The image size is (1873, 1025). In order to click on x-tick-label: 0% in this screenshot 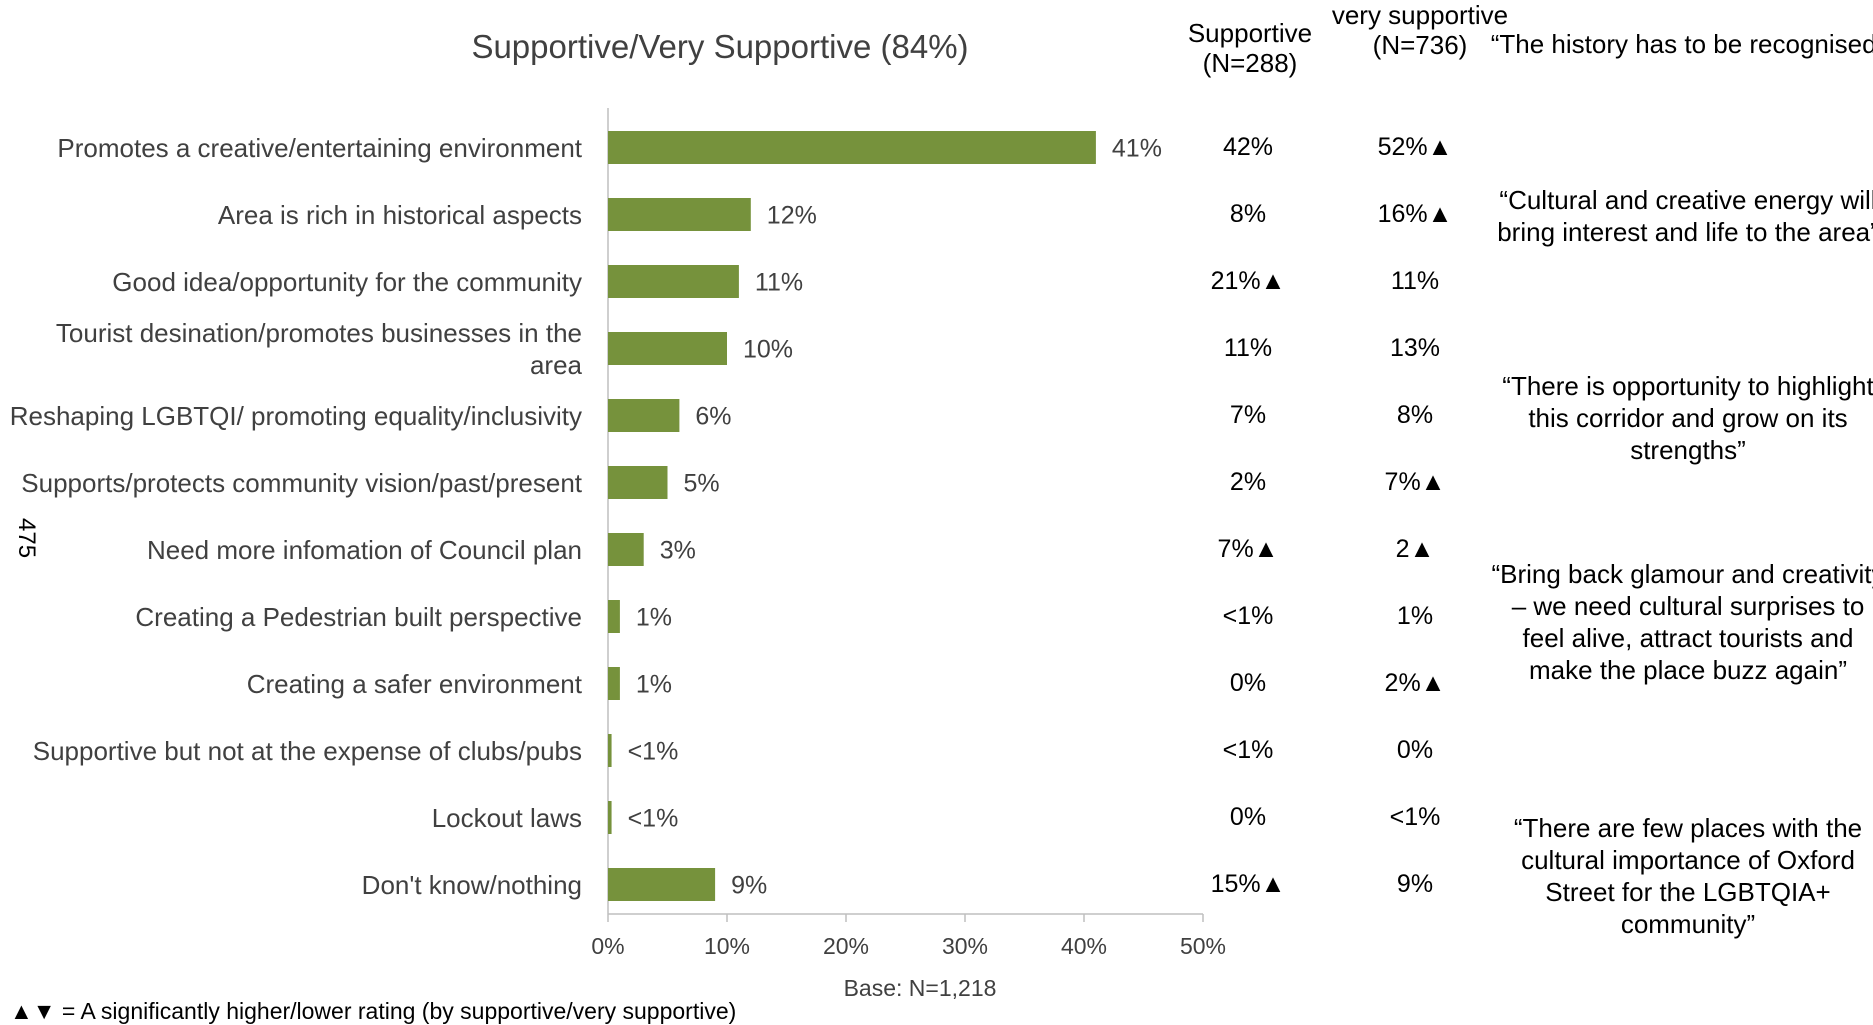, I will do `click(607, 946)`.